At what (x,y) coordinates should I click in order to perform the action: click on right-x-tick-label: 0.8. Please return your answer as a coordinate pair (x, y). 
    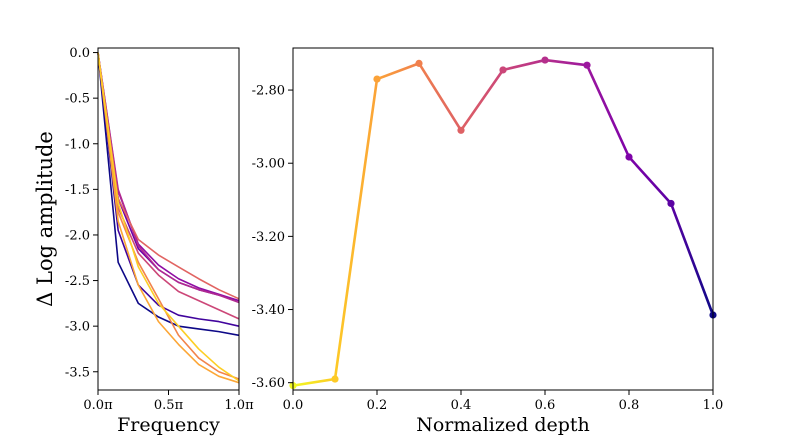
    Looking at the image, I should click on (629, 405).